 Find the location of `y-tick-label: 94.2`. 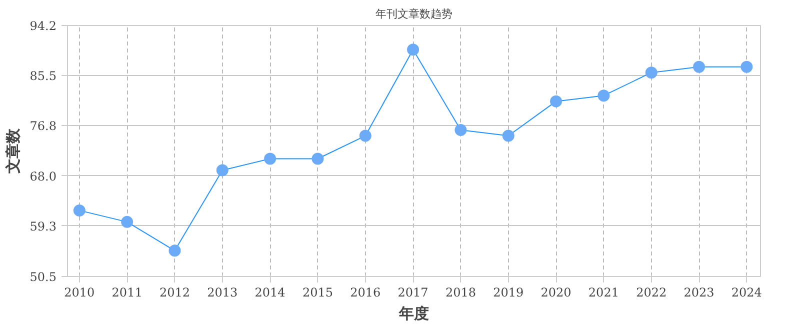

y-tick-label: 94.2 is located at coordinates (43, 26).